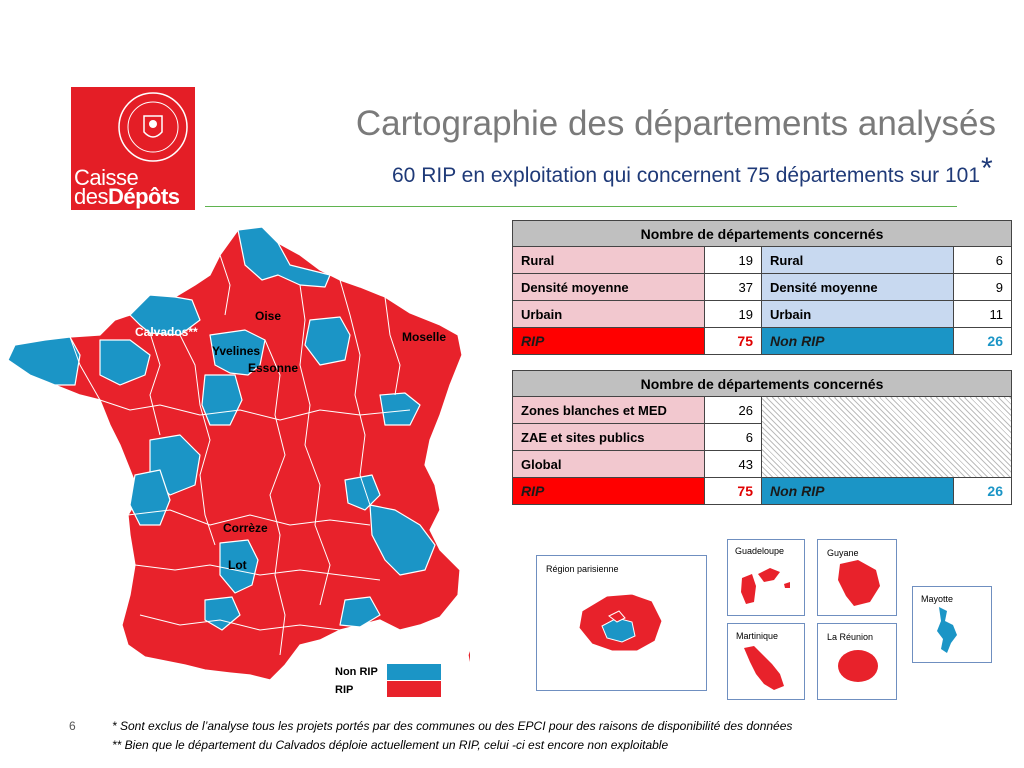  I want to click on logo-line1: Caisse, so click(106, 177).